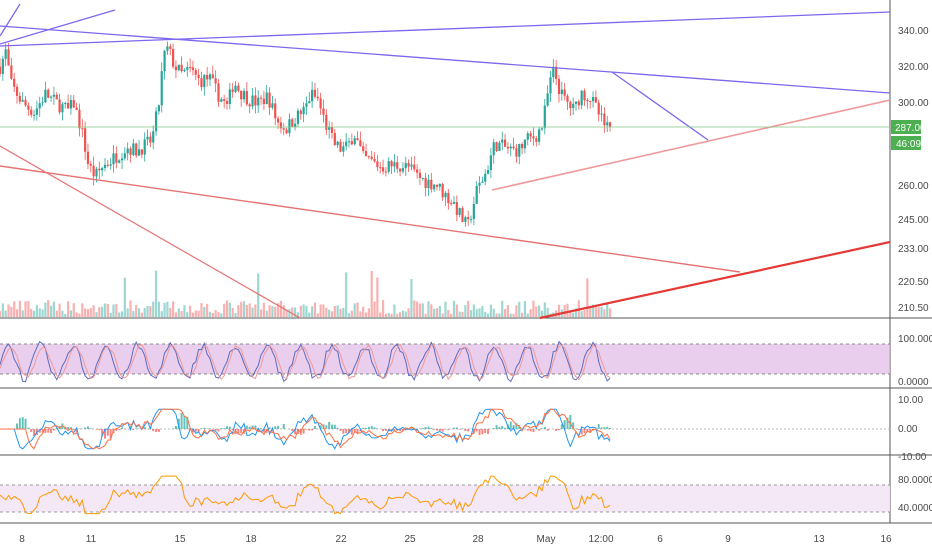 This screenshot has height=550, width=932. What do you see at coordinates (445, 29) in the screenshot?
I see `trendline-blue-upper` at bounding box center [445, 29].